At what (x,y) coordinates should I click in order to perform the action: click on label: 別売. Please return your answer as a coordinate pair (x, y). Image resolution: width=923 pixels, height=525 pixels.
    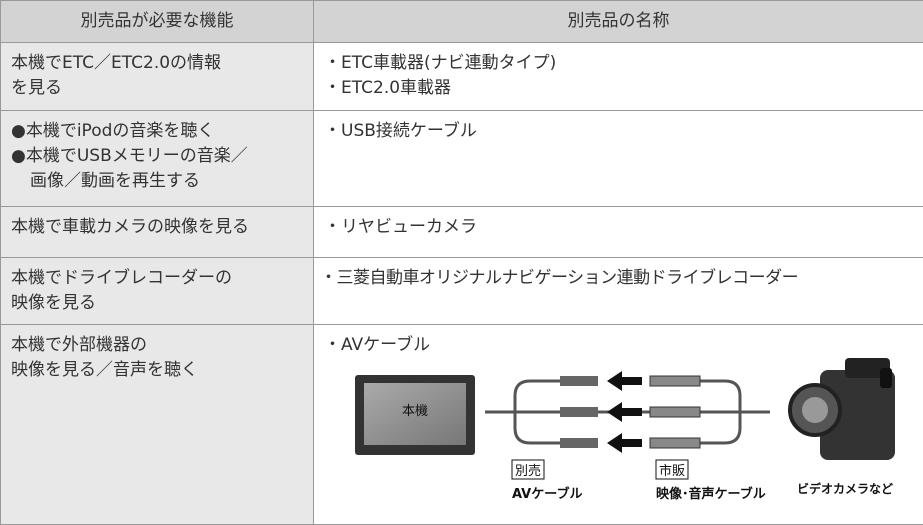
    Looking at the image, I should click on (528, 471).